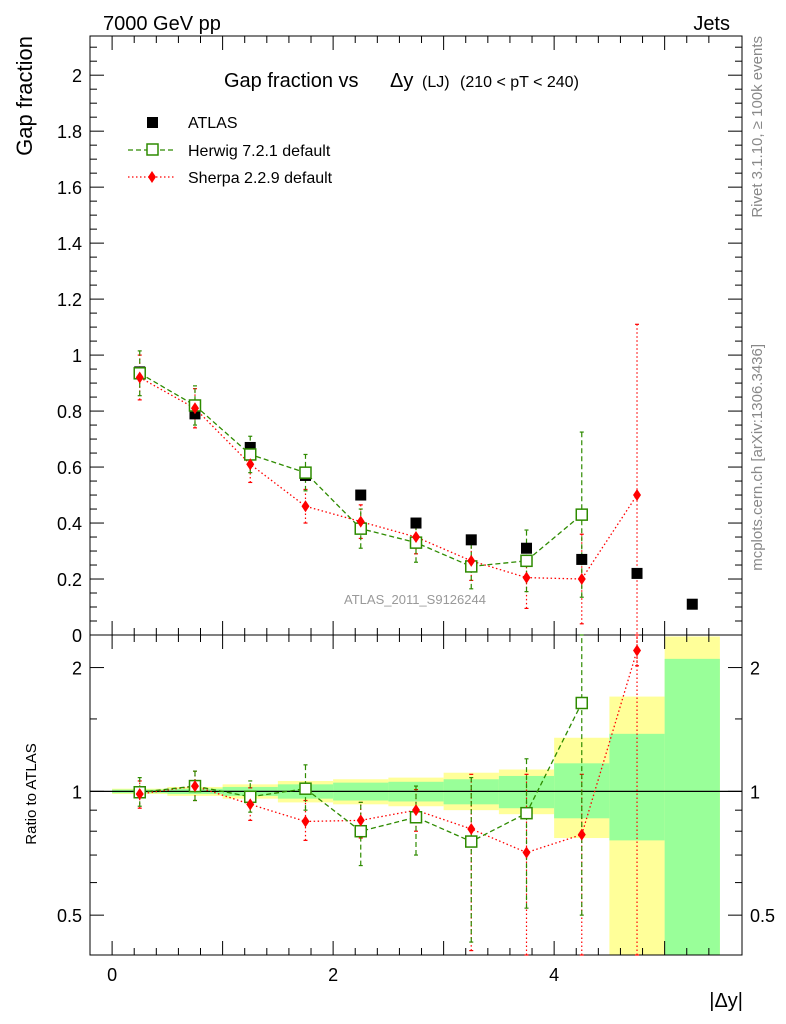  What do you see at coordinates (69, 188) in the screenshot?
I see `top-y-tick-label: 1.6` at bounding box center [69, 188].